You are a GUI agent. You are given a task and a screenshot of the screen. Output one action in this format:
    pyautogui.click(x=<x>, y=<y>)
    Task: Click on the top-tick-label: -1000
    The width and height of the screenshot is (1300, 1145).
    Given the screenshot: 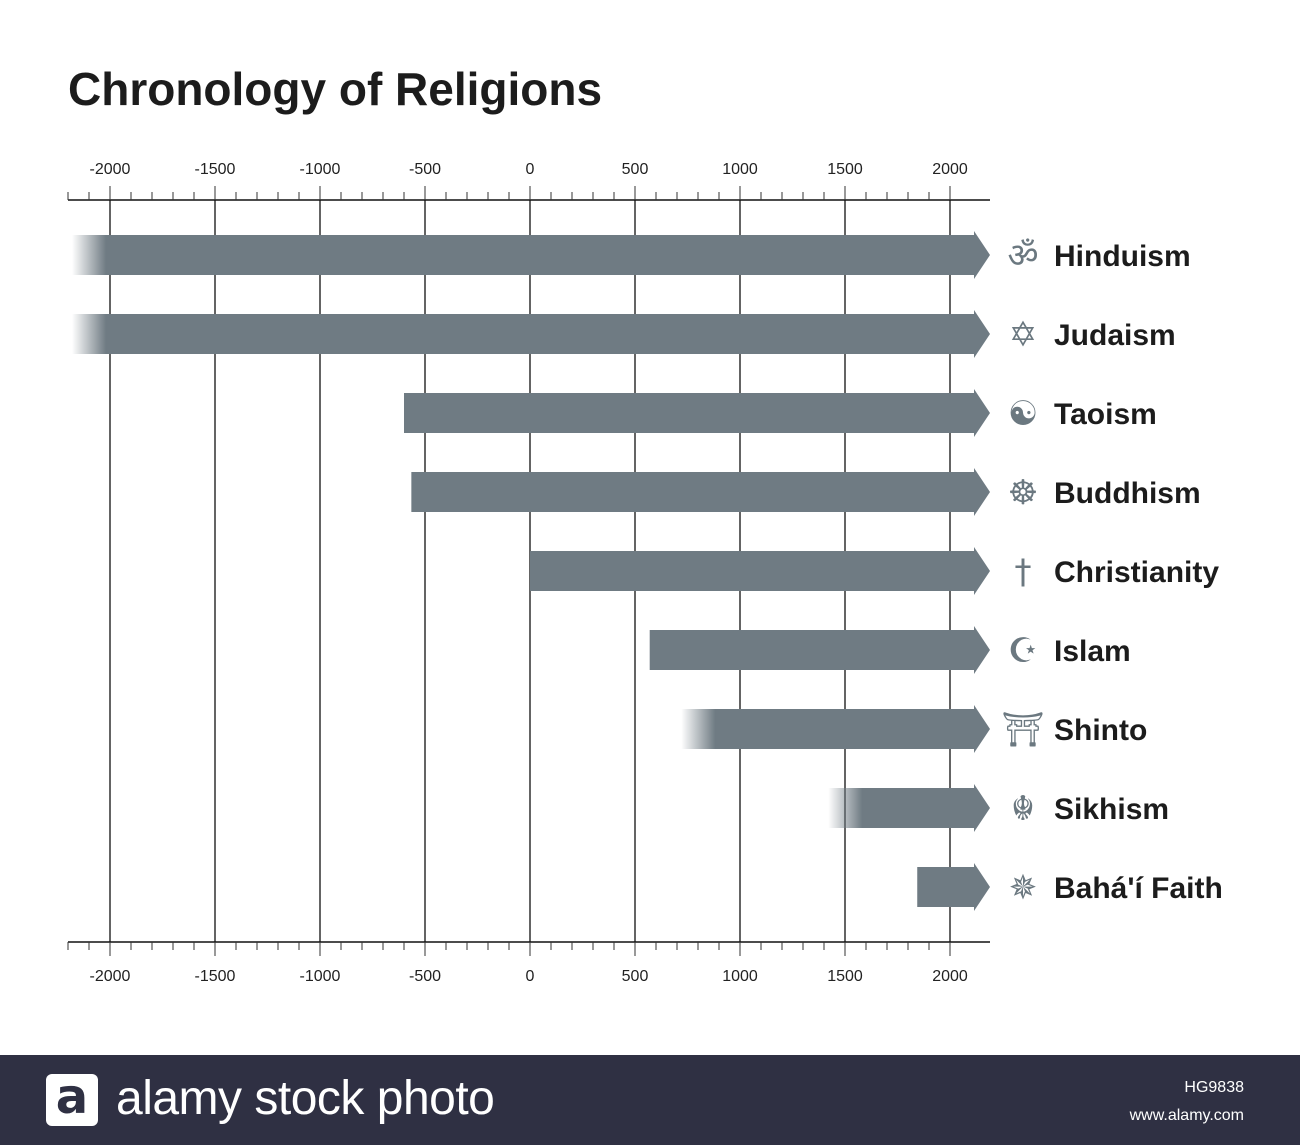 What is the action you would take?
    pyautogui.click(x=320, y=169)
    